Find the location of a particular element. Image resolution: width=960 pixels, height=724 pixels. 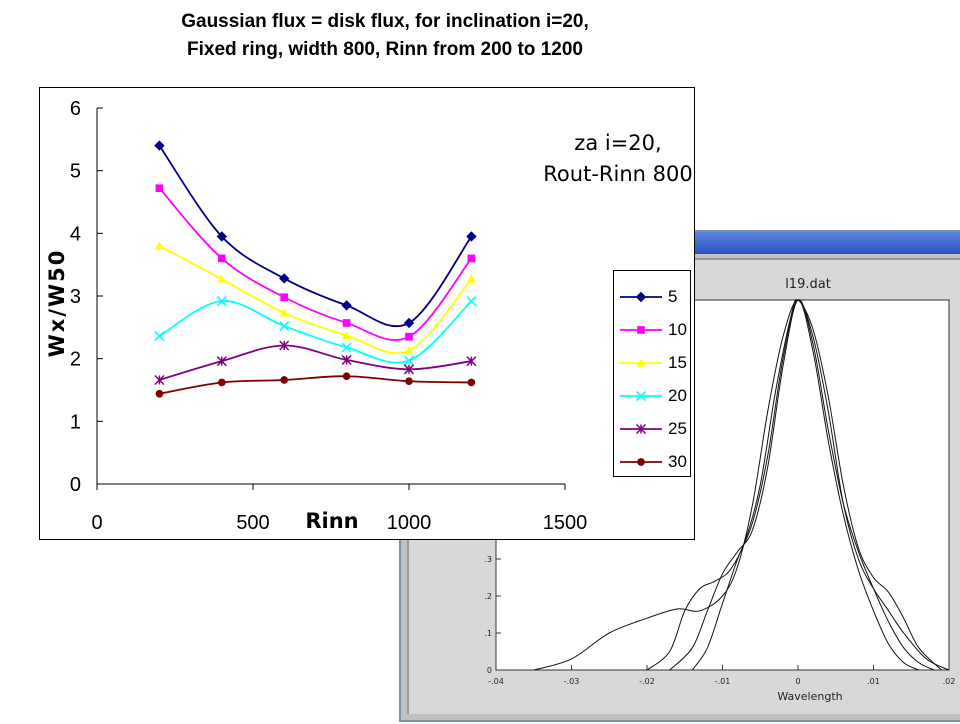

spectrum-y-tick-label: 0 is located at coordinates (489, 670).